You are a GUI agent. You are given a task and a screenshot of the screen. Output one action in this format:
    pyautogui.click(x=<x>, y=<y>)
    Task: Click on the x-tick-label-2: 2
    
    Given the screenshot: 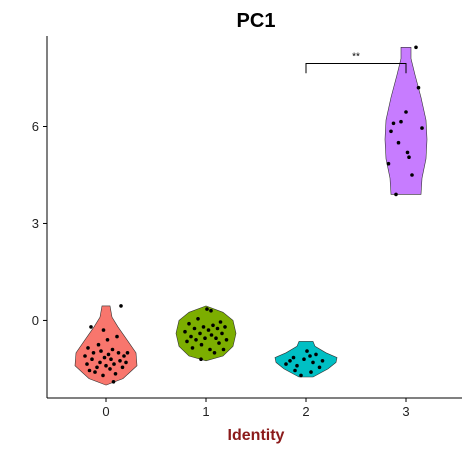 What is the action you would take?
    pyautogui.click(x=305, y=411)
    